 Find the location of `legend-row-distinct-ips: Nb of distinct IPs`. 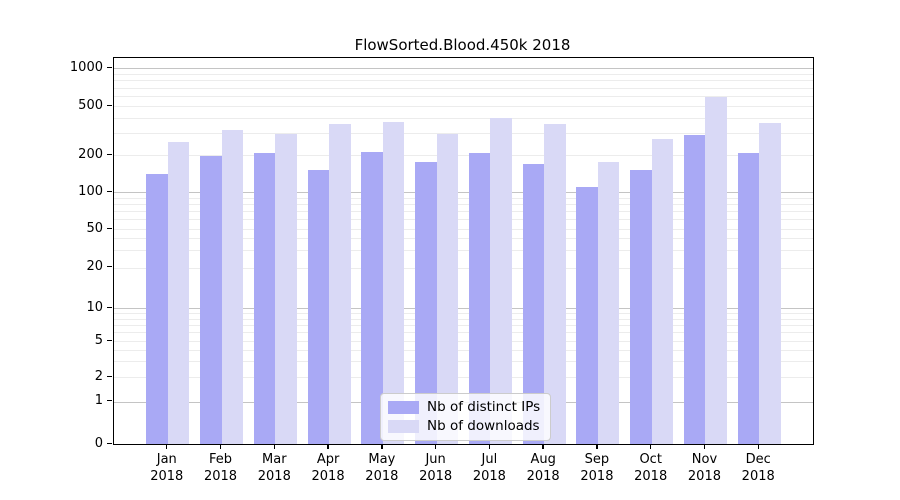

legend-row-distinct-ips: Nb of distinct IPs is located at coordinates (464, 407).